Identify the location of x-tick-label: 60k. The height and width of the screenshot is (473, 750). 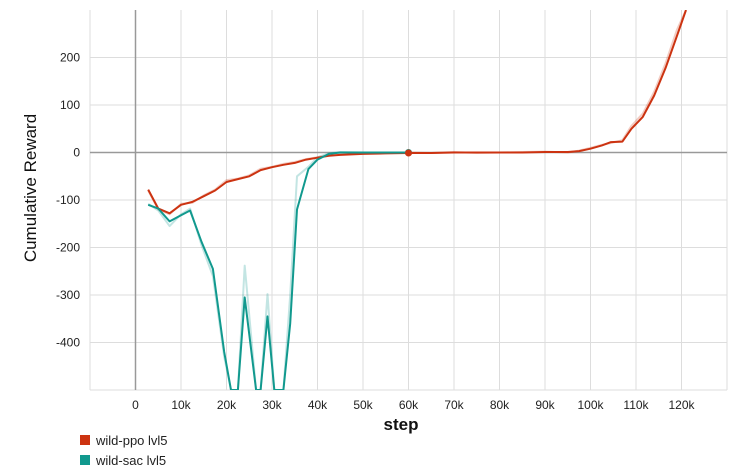
(409, 405).